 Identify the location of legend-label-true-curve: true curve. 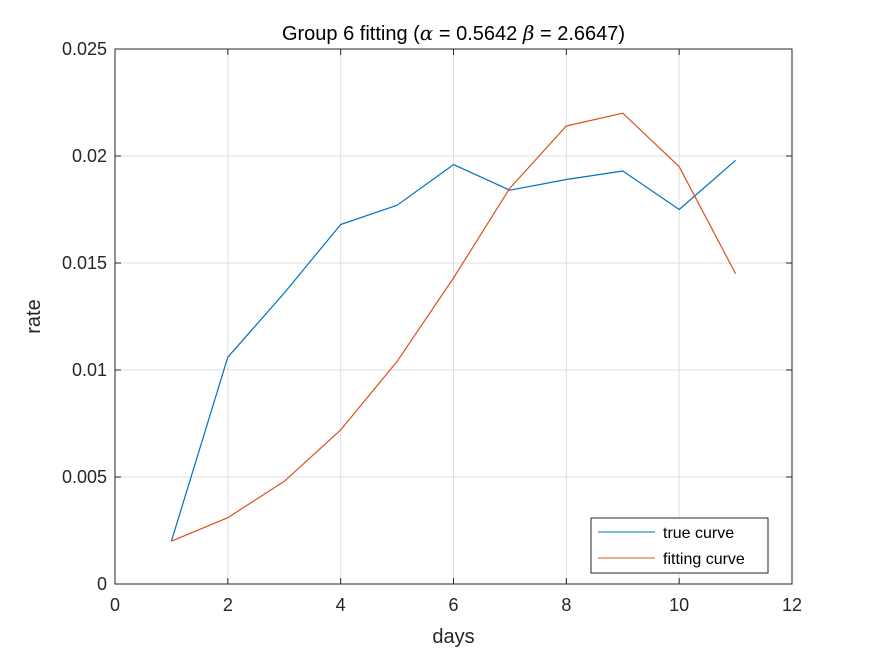
(698, 533).